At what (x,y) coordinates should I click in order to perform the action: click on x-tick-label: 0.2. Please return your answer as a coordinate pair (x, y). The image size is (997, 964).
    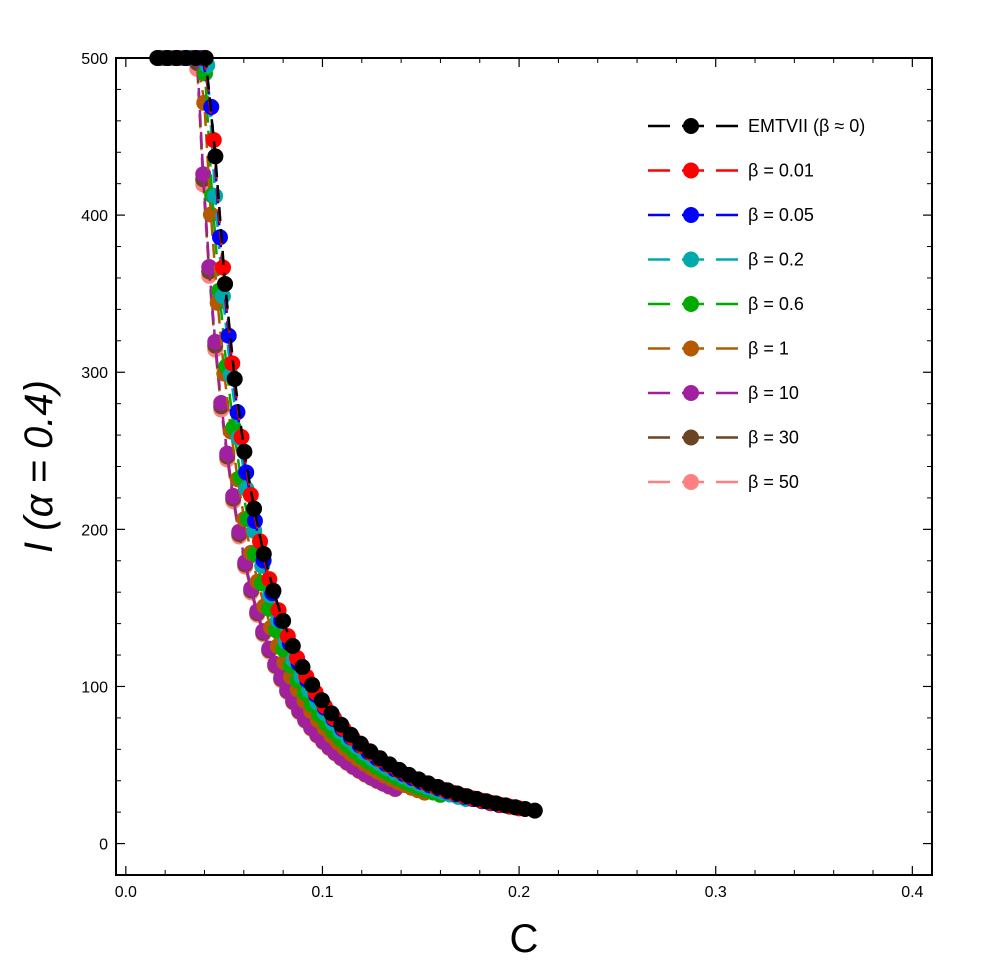
    Looking at the image, I should click on (519, 892).